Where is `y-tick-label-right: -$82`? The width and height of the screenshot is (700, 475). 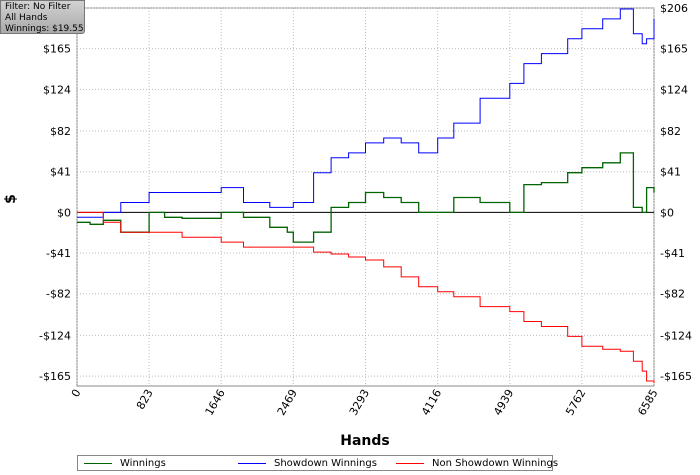
y-tick-label-right: -$82 is located at coordinates (672, 294).